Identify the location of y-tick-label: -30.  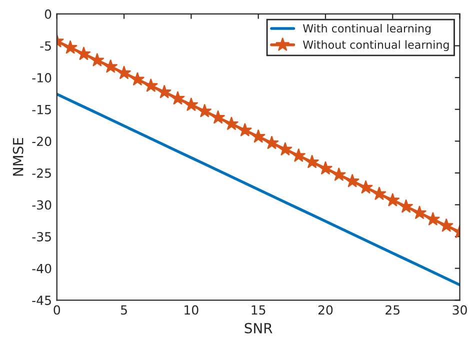
(42, 205).